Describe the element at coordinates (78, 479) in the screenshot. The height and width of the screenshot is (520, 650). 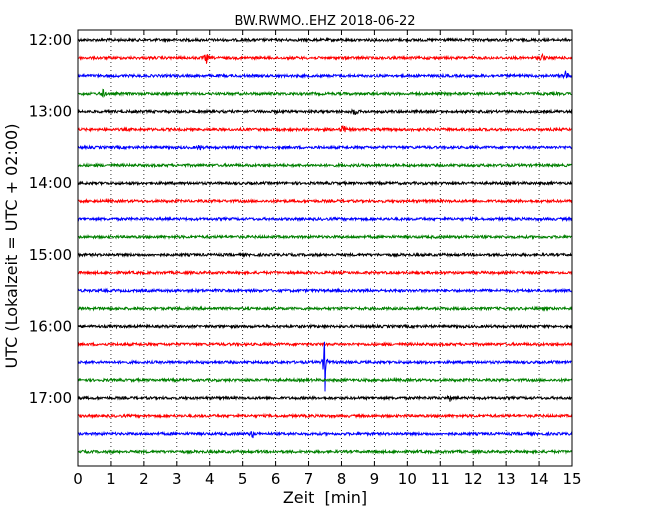
I see `x-tick-label: 0` at that location.